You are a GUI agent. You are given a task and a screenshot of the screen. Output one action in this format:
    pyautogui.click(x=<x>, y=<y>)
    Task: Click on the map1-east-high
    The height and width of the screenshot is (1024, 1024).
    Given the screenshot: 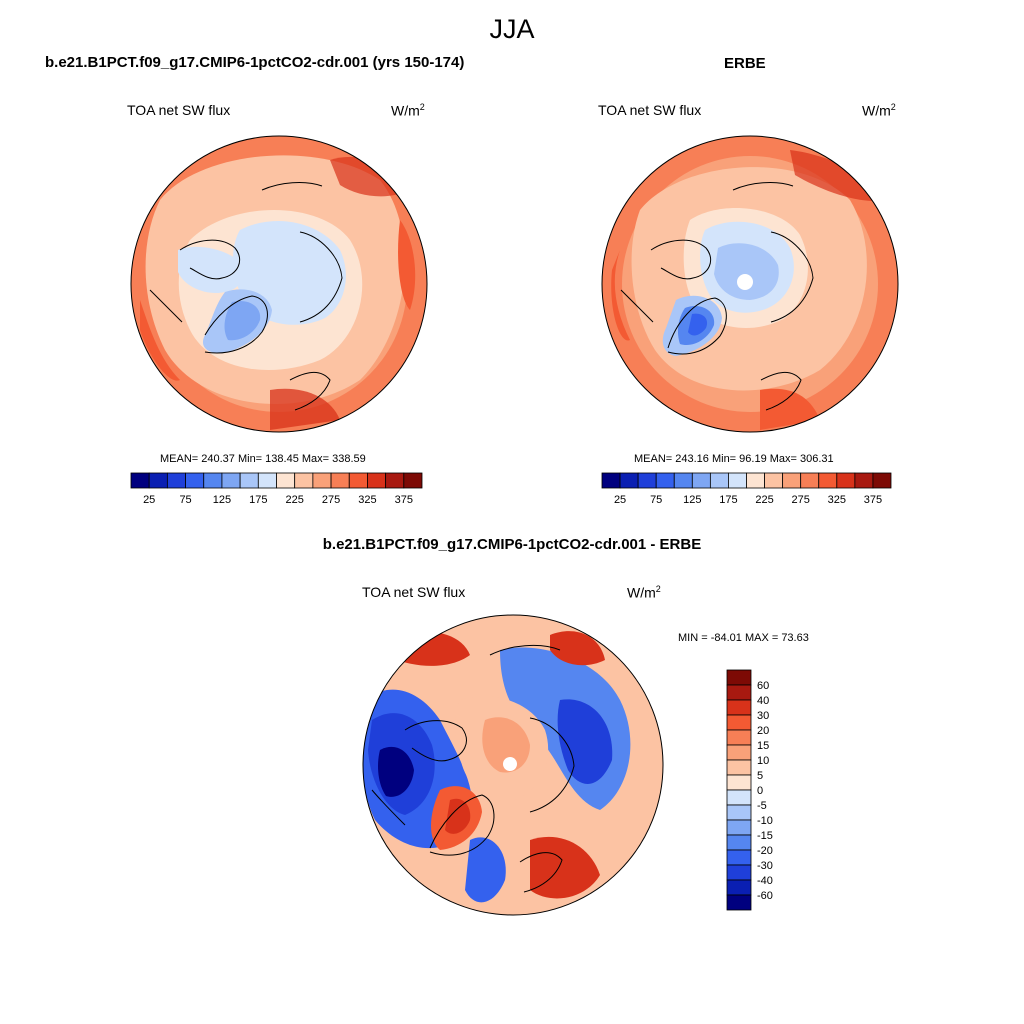 What is the action you would take?
    pyautogui.click(x=407, y=265)
    